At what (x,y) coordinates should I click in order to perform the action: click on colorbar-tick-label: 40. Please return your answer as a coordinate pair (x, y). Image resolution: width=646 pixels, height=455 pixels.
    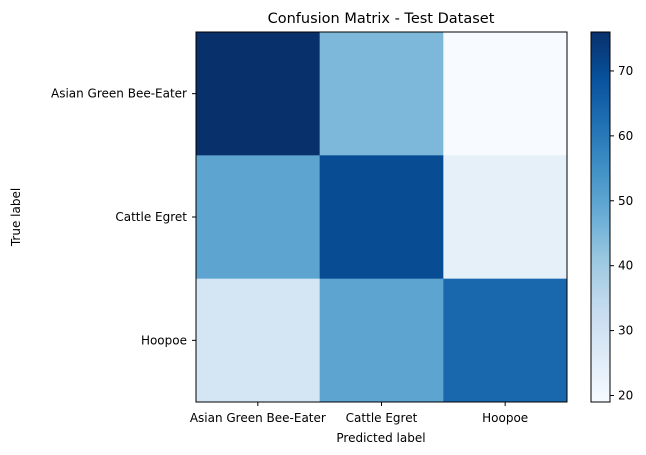
    Looking at the image, I should click on (625, 266).